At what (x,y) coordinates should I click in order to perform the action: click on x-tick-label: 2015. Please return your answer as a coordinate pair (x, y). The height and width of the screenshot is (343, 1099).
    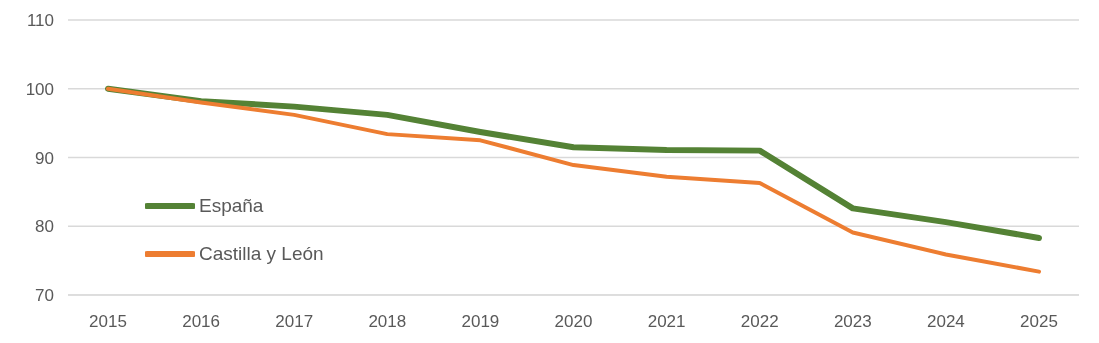
    Looking at the image, I should click on (108, 322).